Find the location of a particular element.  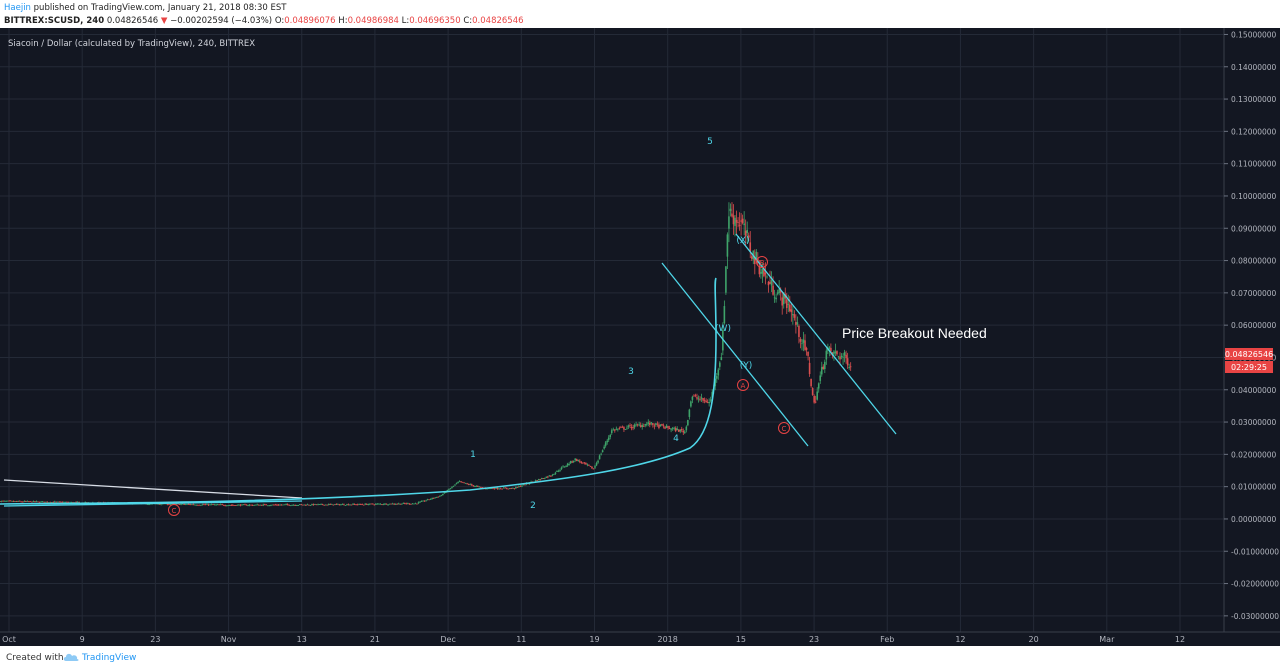

lower-channel-line is located at coordinates (735, 354).